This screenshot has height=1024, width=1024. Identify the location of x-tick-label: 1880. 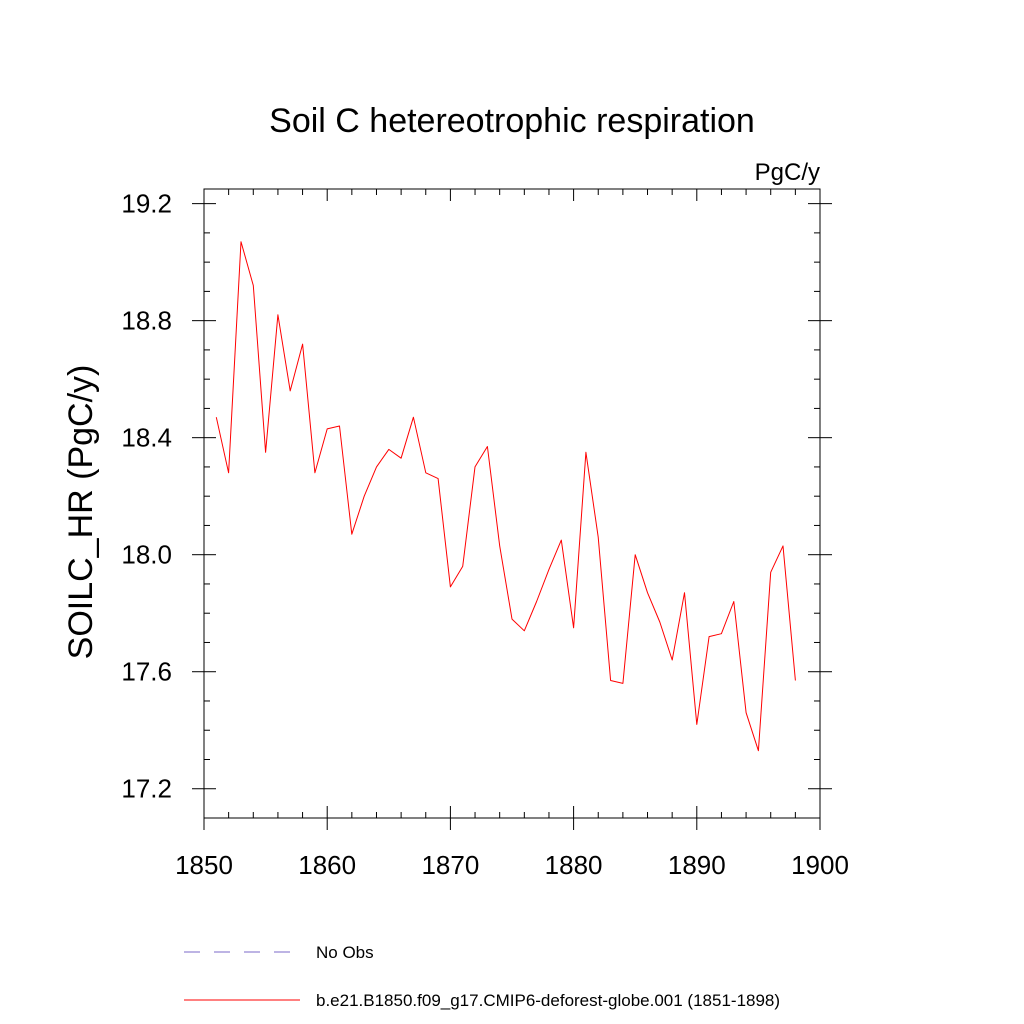
(574, 865).